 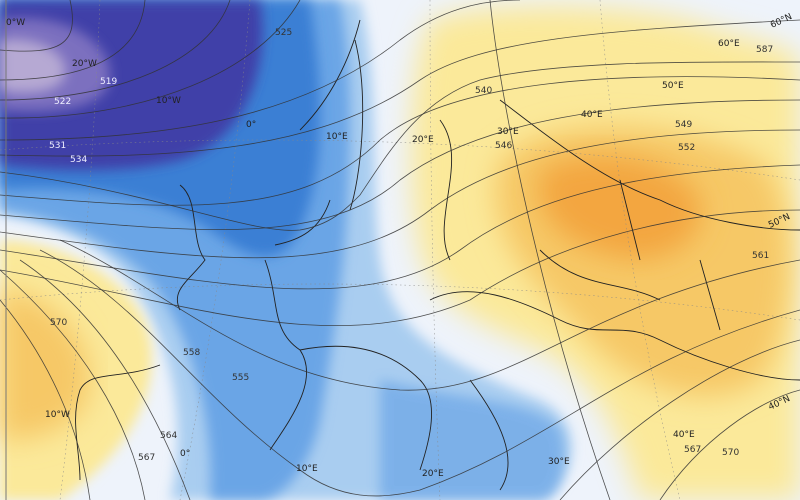 What do you see at coordinates (240, 378) in the screenshot?
I see `contour-label: 555` at bounding box center [240, 378].